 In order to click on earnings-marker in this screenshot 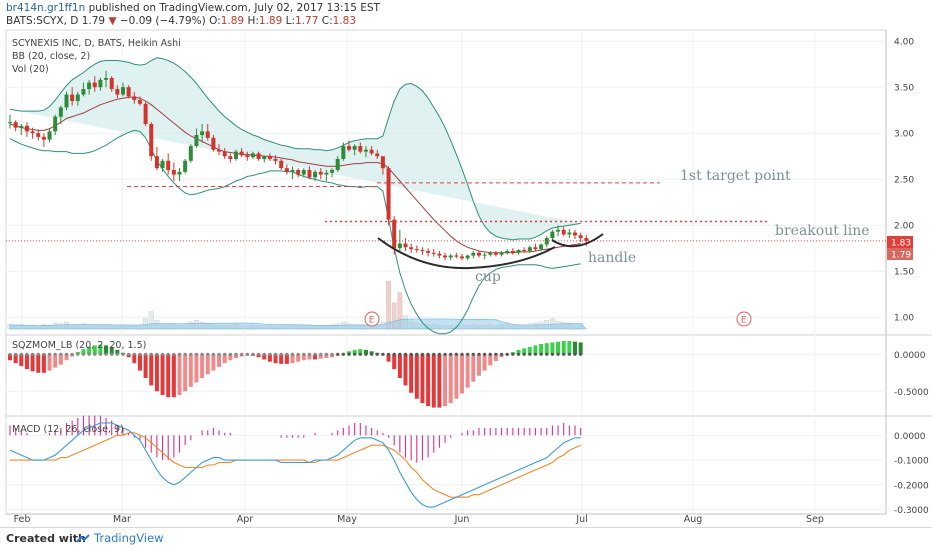, I will do `click(372, 319)`.